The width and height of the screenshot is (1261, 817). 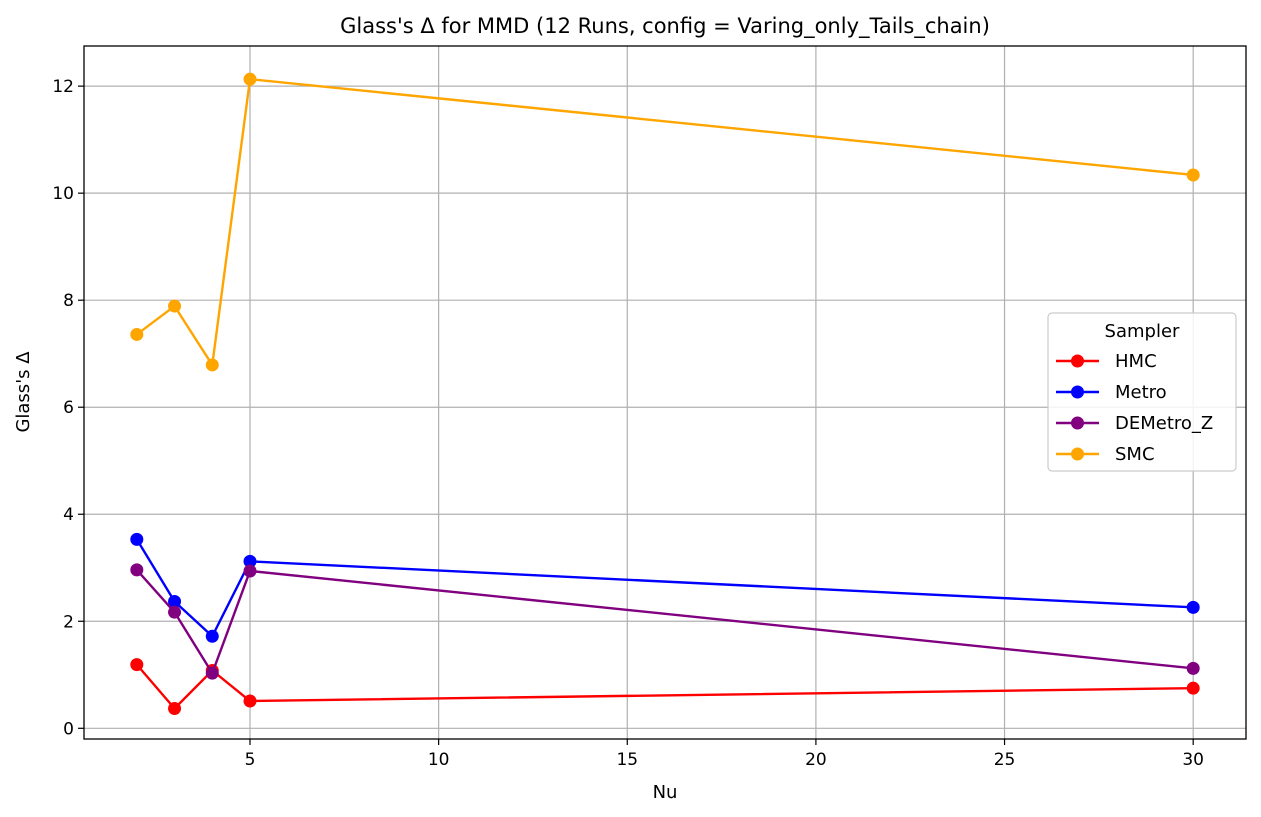 I want to click on legend-item-hmc: HMC, so click(x=1106, y=361).